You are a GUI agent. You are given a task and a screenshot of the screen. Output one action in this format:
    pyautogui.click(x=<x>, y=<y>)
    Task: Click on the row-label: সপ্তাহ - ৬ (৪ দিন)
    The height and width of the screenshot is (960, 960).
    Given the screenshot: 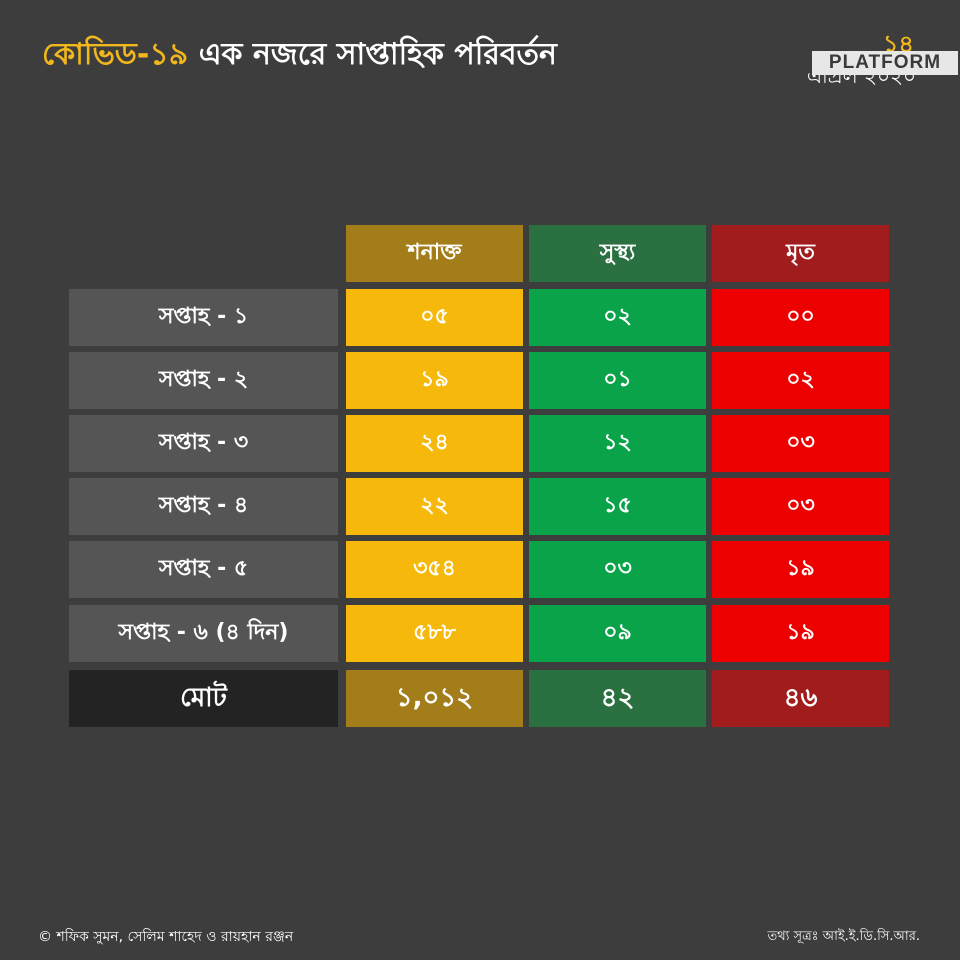 What is the action you would take?
    pyautogui.click(x=203, y=633)
    